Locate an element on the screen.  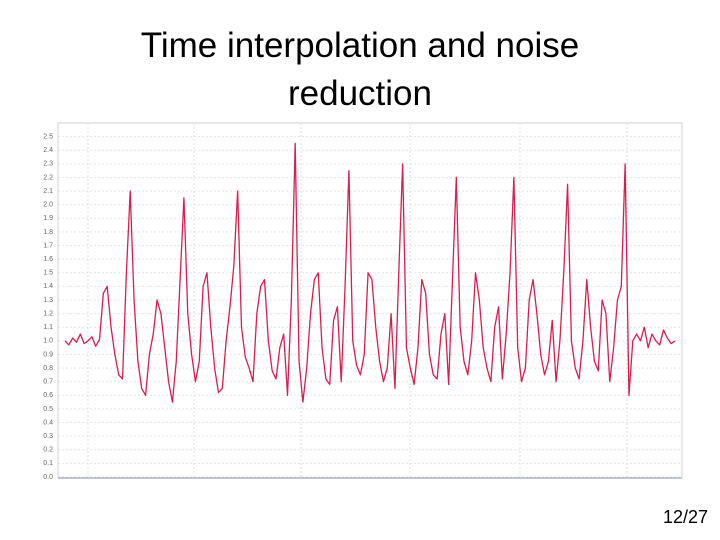
y-tick-label: 2.1 is located at coordinates (48, 191).